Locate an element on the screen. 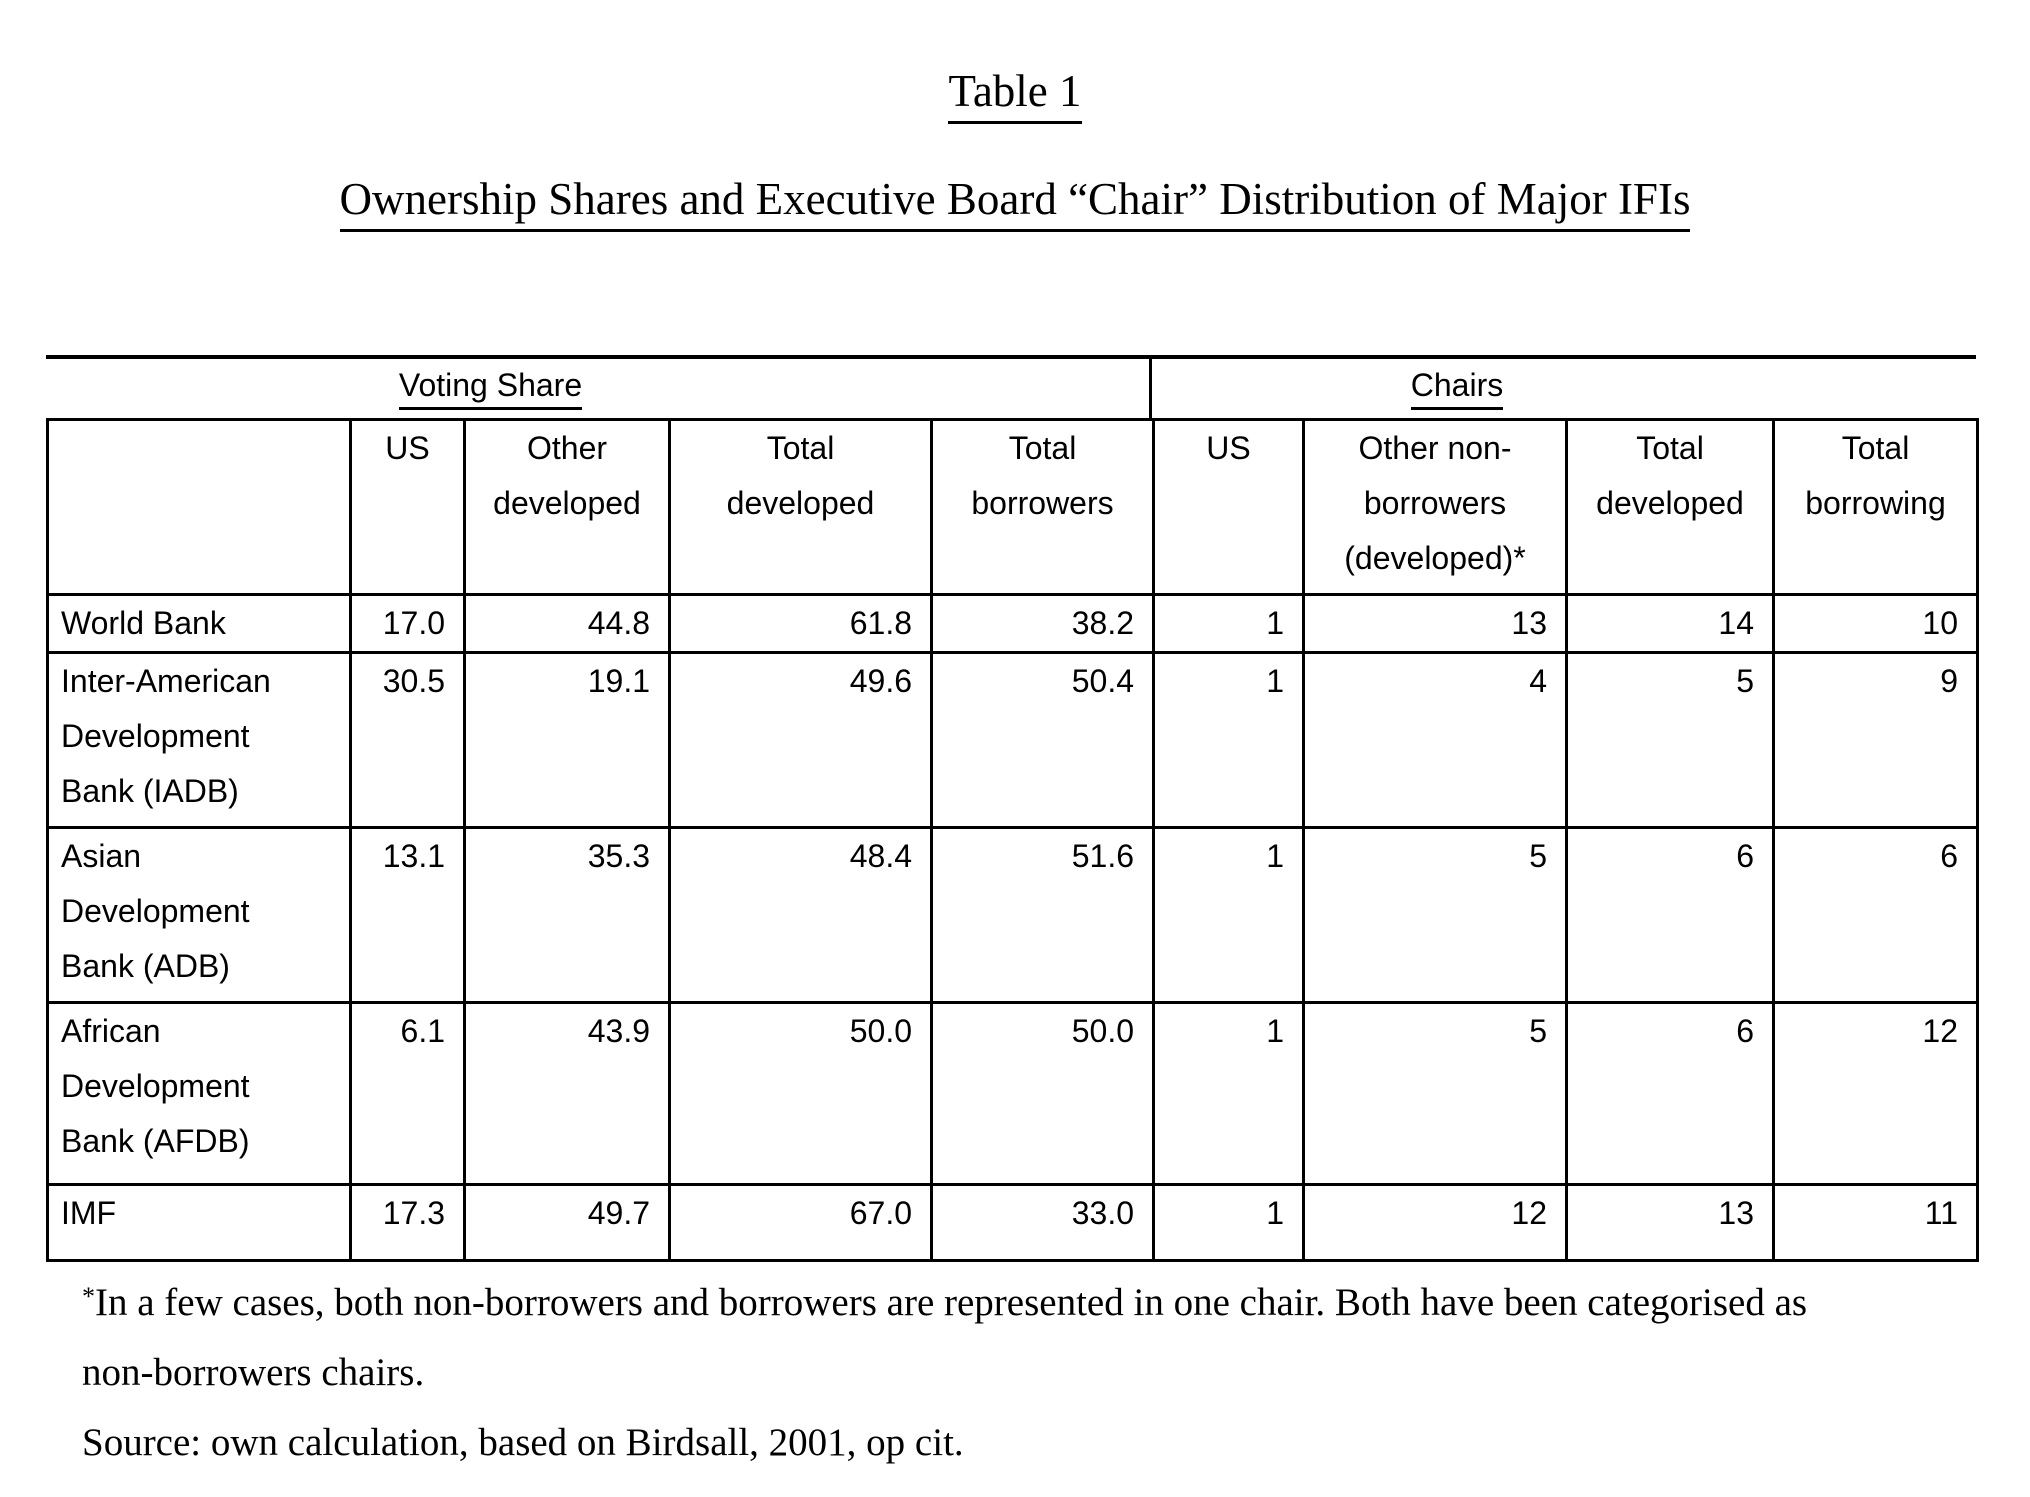 This screenshot has height=1497, width=2030. value-cell: 61.8 is located at coordinates (800, 623).